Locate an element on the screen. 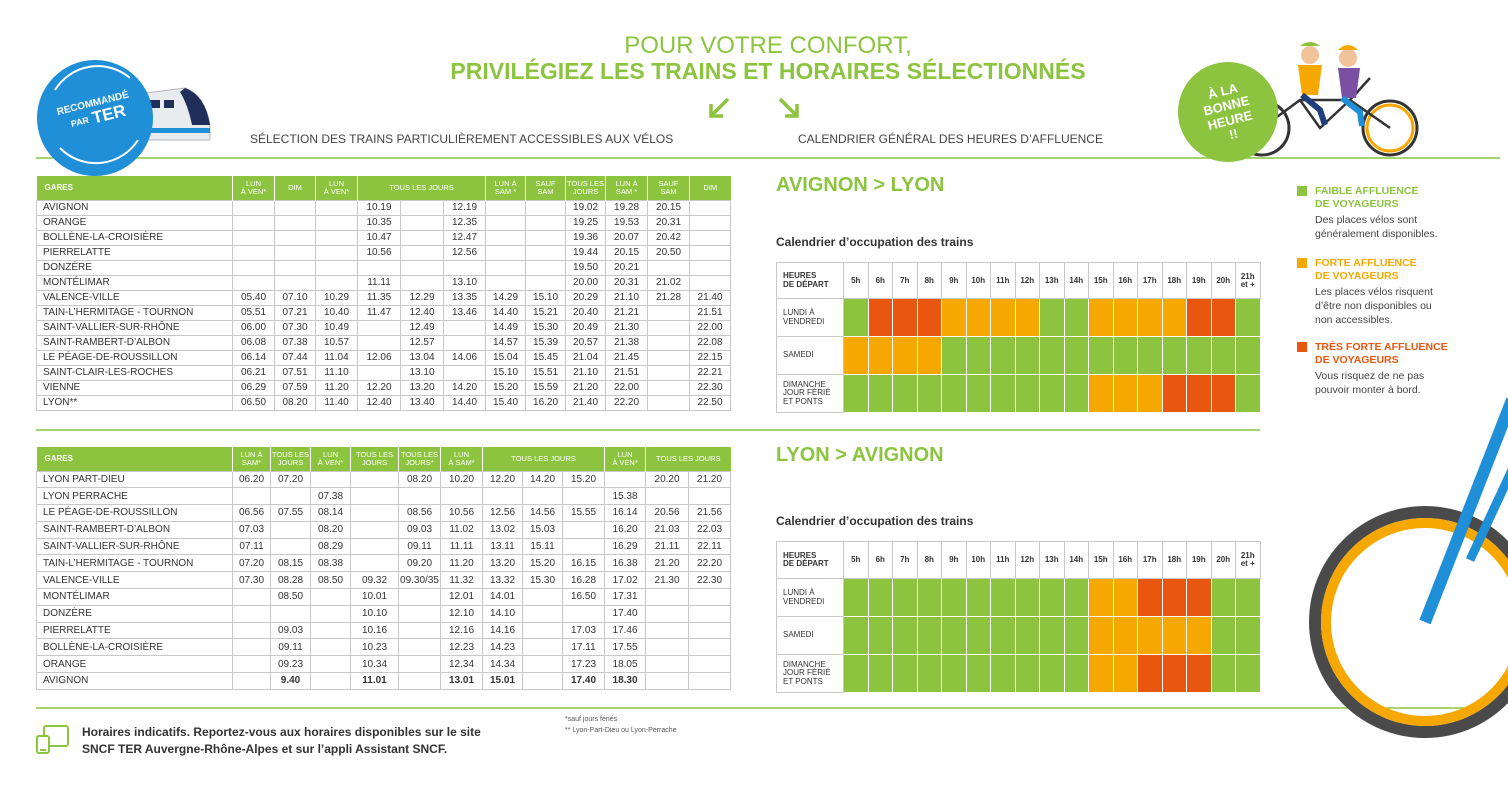 The image size is (1508, 788). departure-time: 06.20 is located at coordinates (251, 479).